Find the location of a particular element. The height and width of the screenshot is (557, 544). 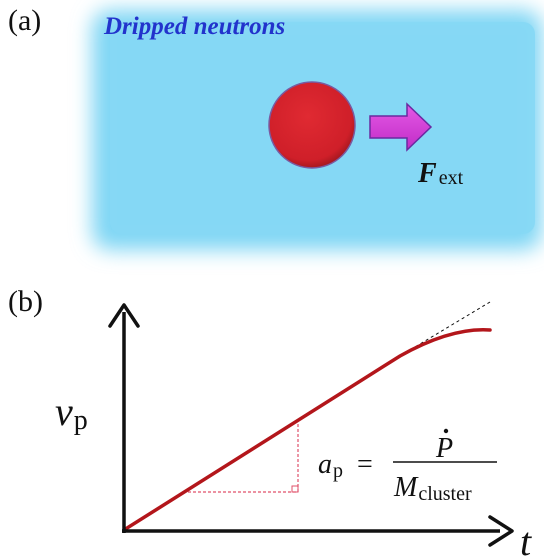

y-axis-arrowhead-icon is located at coordinates (124, 315).